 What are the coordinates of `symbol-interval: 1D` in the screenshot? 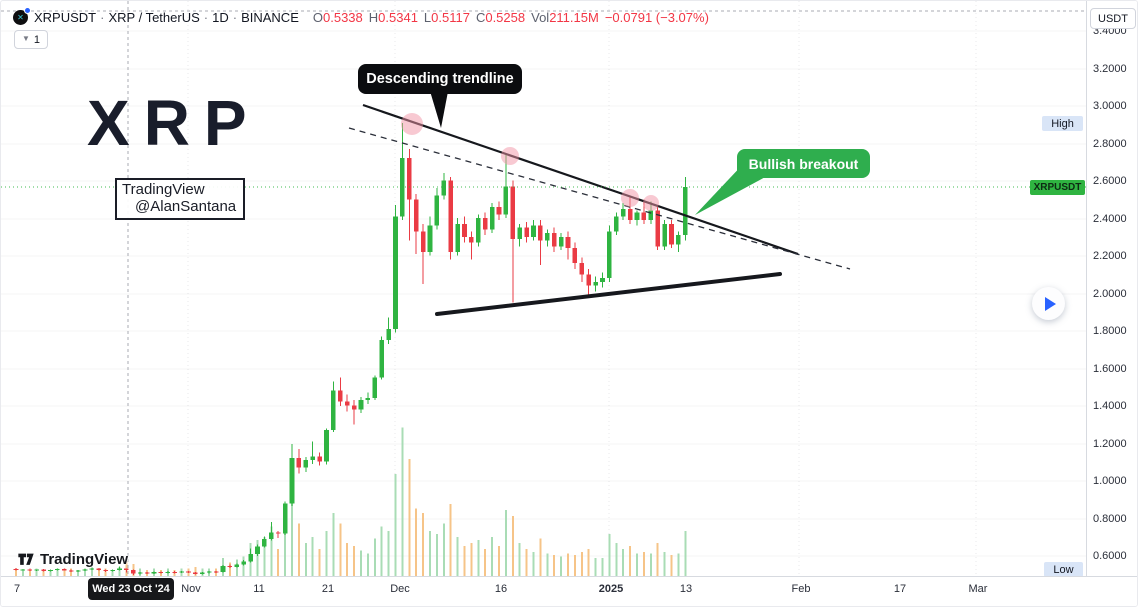 It's located at (220, 17).